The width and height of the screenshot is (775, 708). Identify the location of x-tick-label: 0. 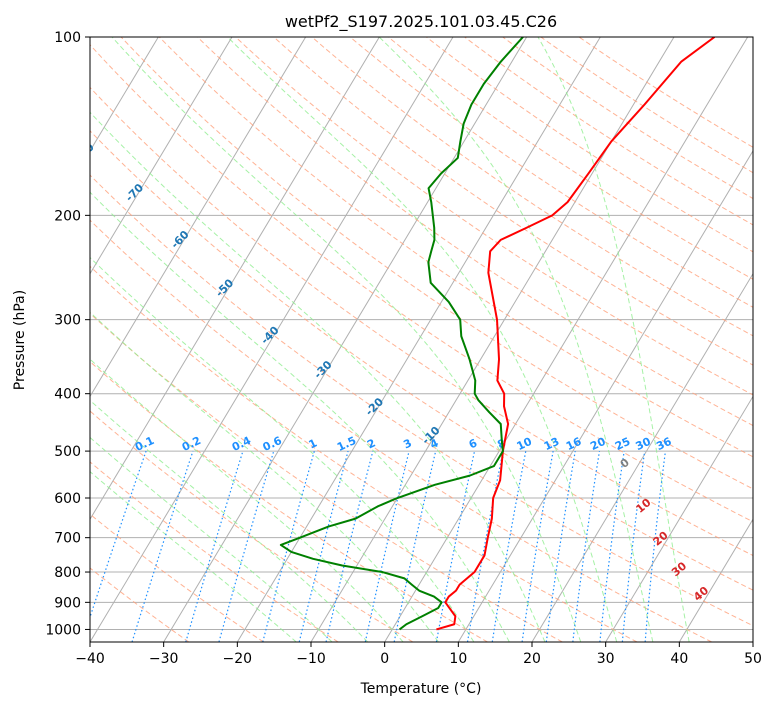
(384, 659).